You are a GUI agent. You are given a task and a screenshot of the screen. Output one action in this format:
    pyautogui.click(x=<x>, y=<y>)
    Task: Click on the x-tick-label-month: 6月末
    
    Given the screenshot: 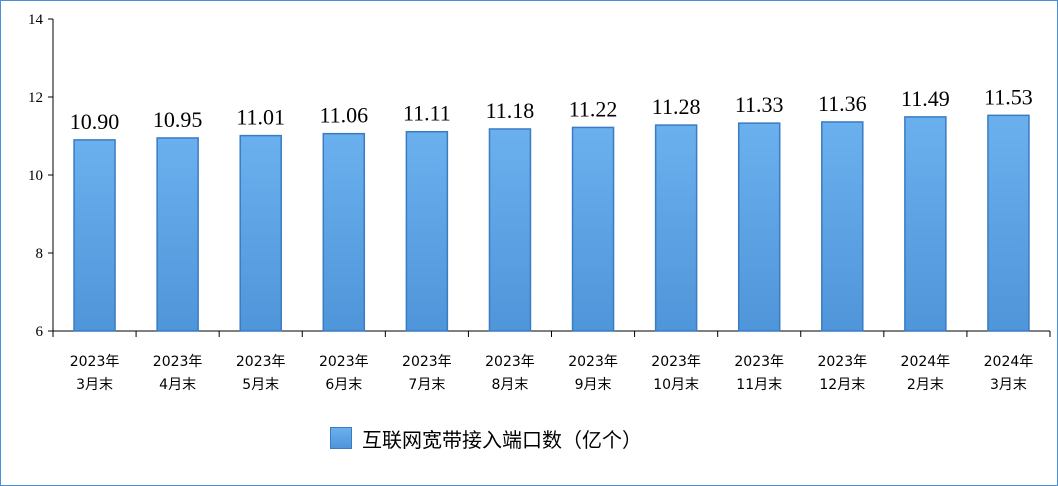 What is the action you would take?
    pyautogui.click(x=343, y=385)
    